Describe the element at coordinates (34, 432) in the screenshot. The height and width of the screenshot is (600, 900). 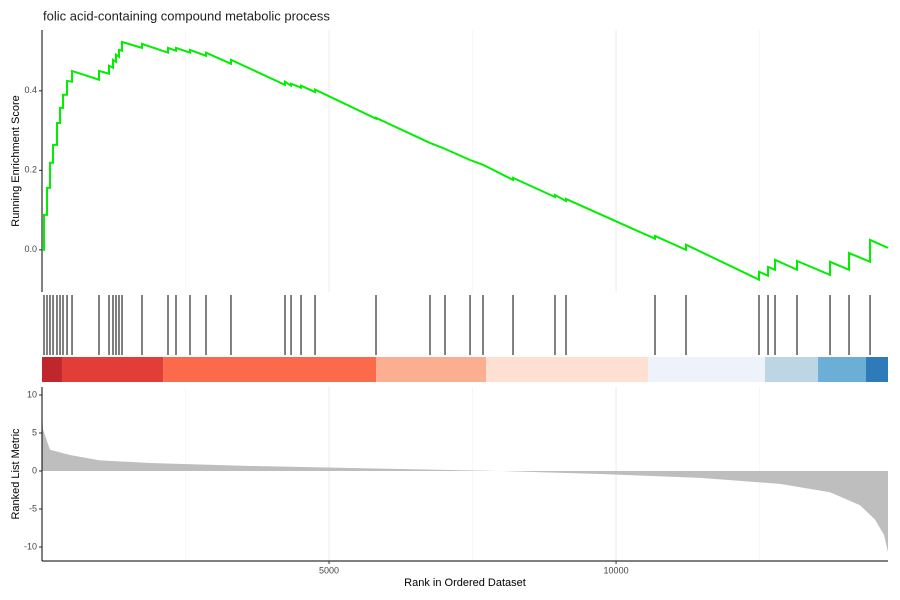
I see `y-tick-label: 5` at that location.